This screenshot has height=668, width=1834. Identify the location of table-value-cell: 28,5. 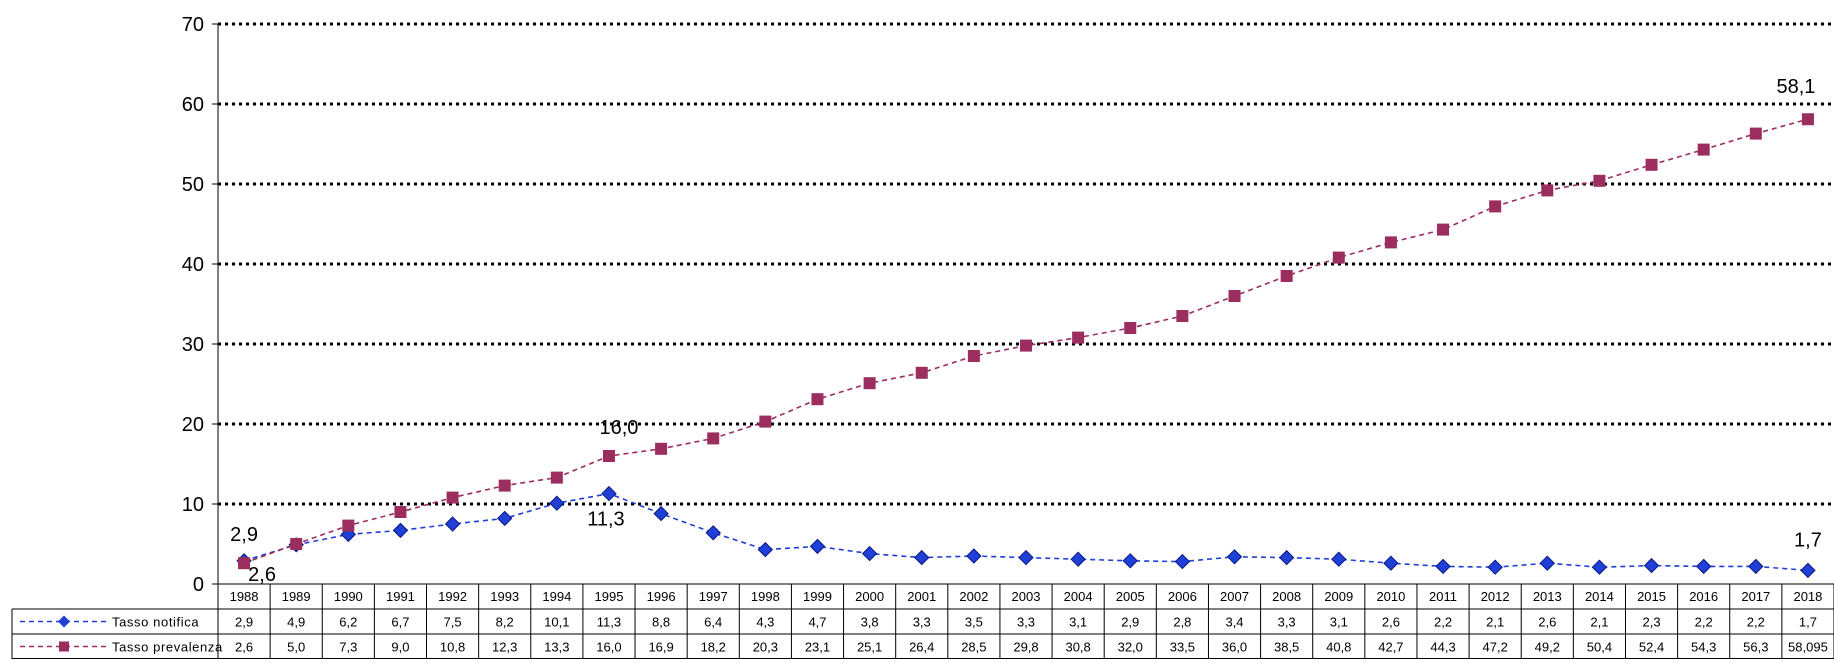
(973, 647).